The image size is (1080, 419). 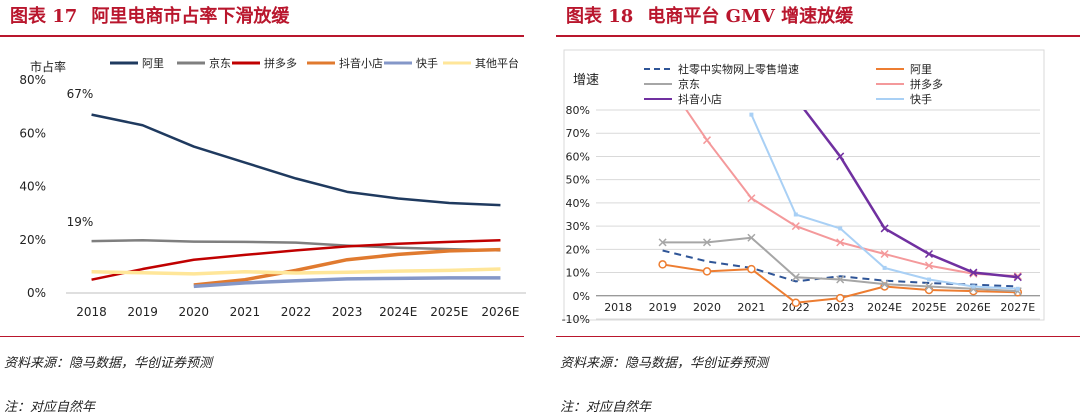 I want to click on legend-label-series-0: 社零中实物网上零售增速, so click(x=738, y=69).